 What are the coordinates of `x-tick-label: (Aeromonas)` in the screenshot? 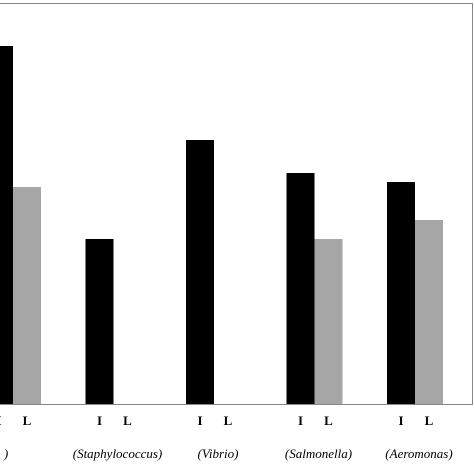 It's located at (418, 453).